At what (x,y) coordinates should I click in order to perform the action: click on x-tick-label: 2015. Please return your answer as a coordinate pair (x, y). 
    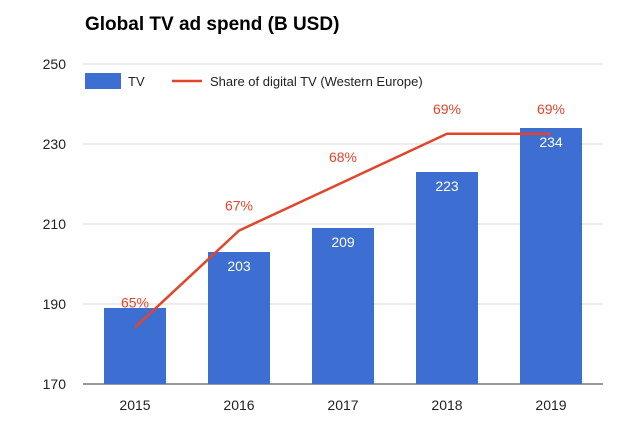
    Looking at the image, I should click on (134, 405).